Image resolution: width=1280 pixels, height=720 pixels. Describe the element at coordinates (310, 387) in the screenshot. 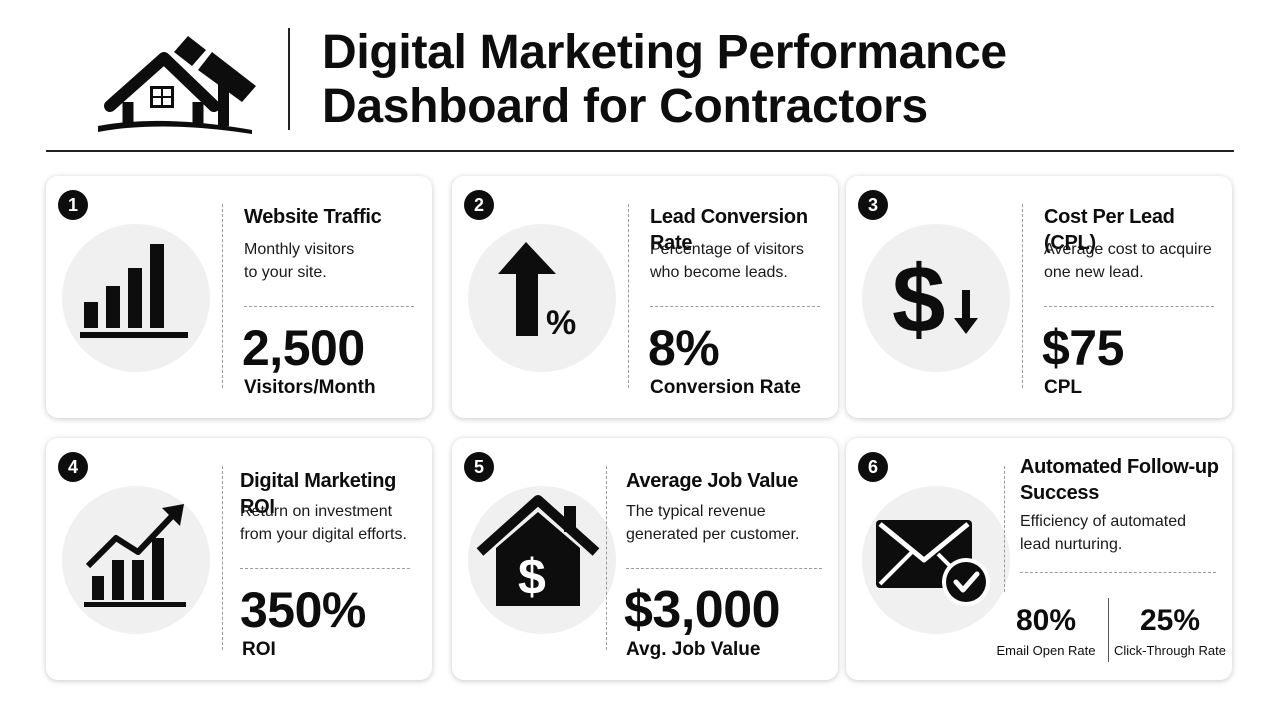

I see `metric-unit: Visitors/Month` at that location.